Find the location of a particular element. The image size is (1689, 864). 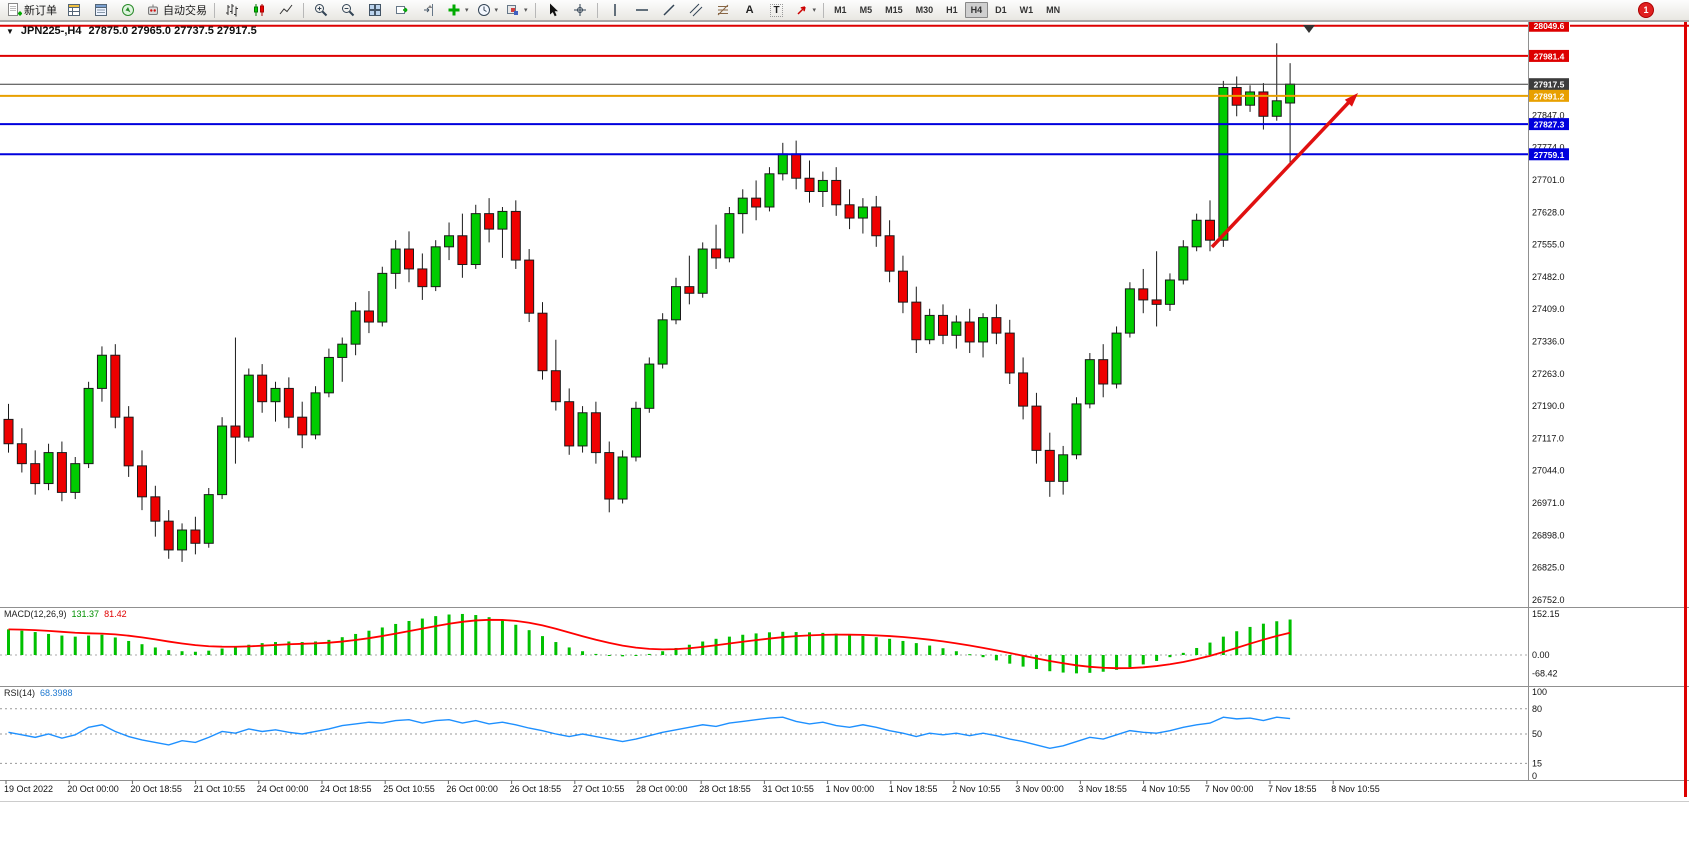

trendline-button is located at coordinates (669, 10).